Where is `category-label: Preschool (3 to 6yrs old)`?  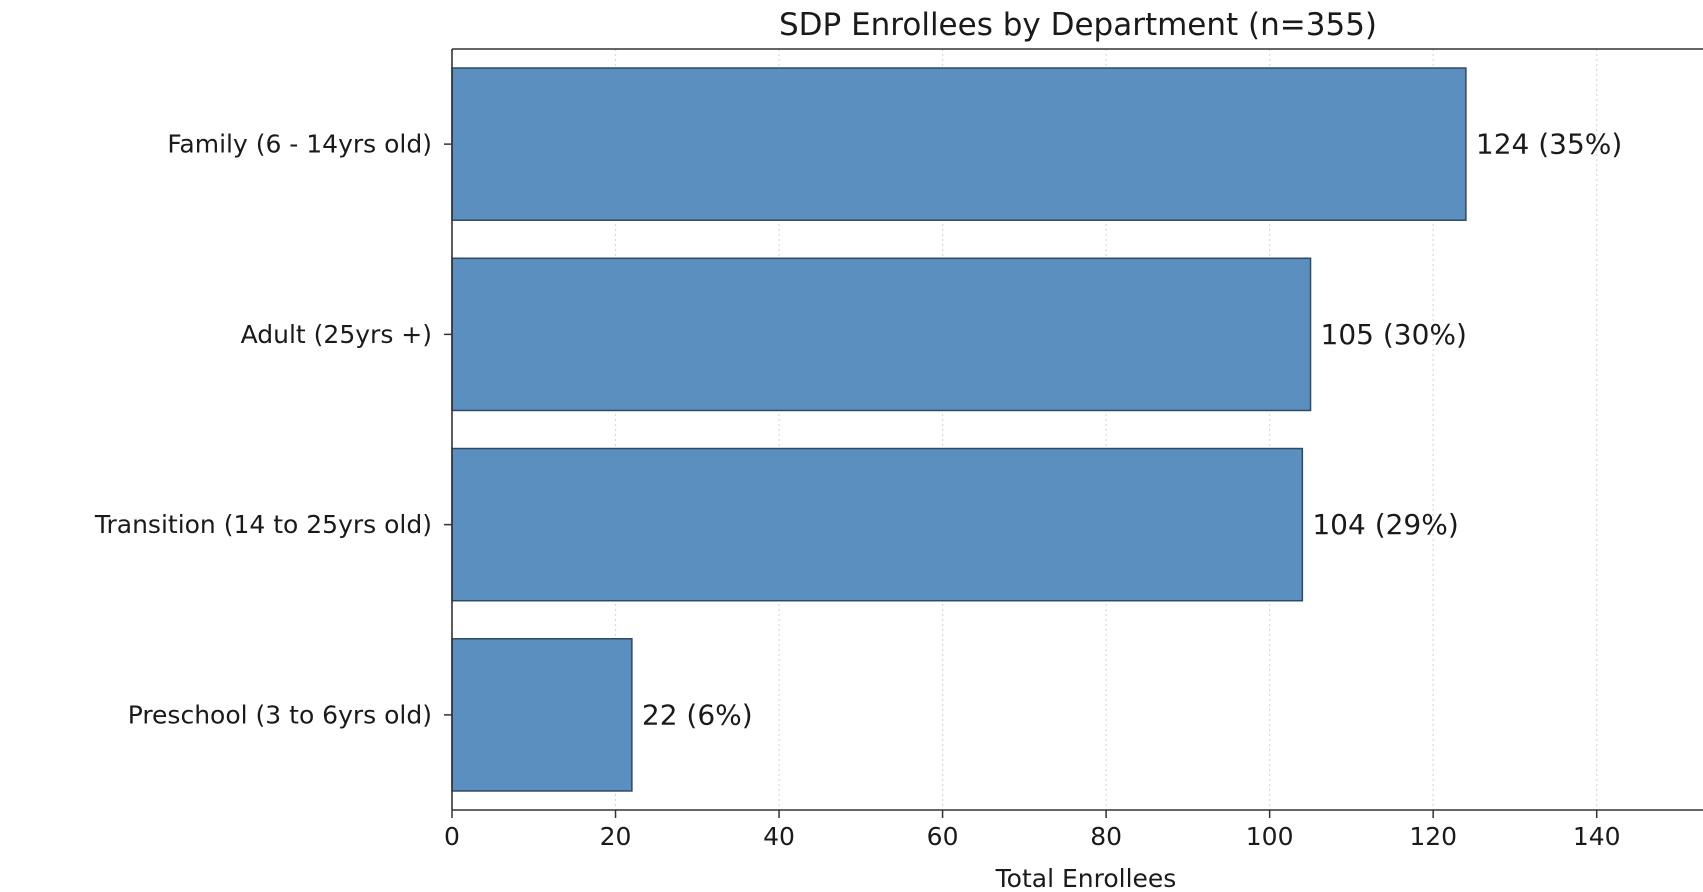 category-label: Preschool (3 to 6yrs old) is located at coordinates (280, 714).